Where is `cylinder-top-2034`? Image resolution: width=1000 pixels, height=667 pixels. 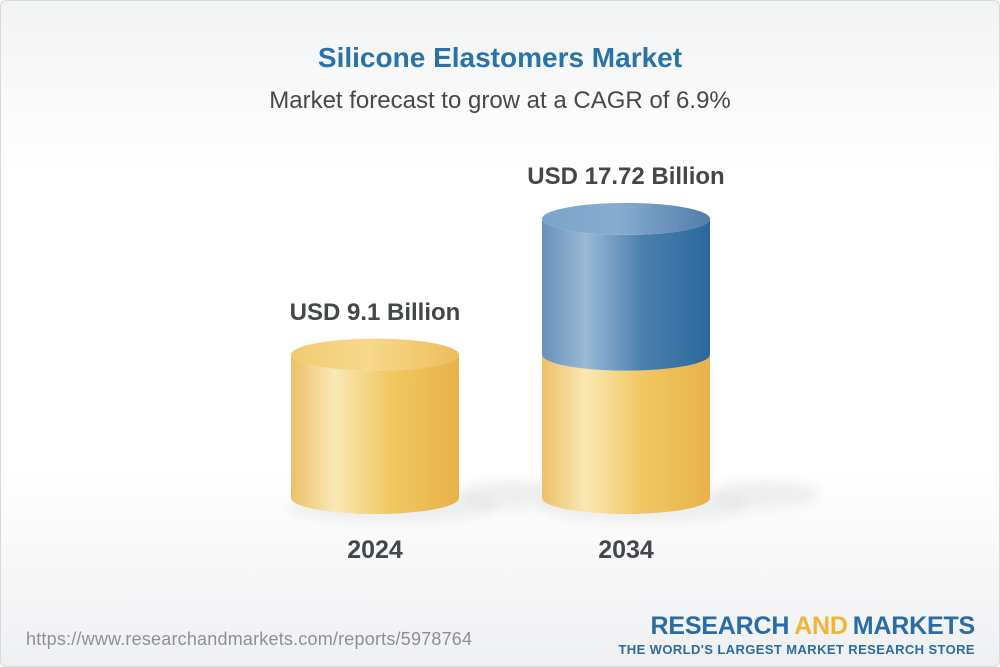
cylinder-top-2034 is located at coordinates (626, 218).